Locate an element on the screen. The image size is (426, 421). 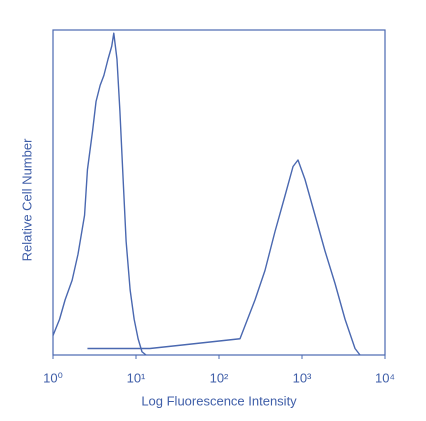
x-tick-label: 10¹ is located at coordinates (136, 377).